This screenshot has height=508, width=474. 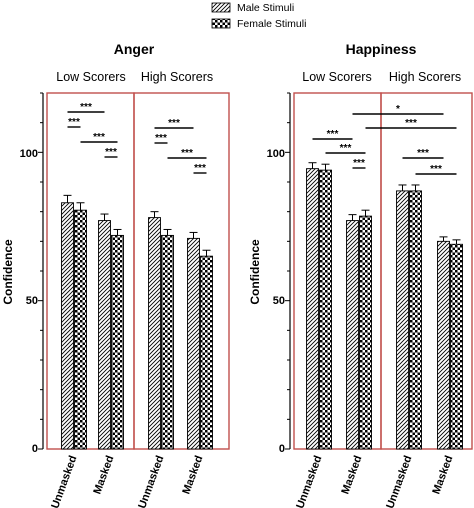 I want to click on legend-item-female: Female Stimuli, so click(x=258, y=24).